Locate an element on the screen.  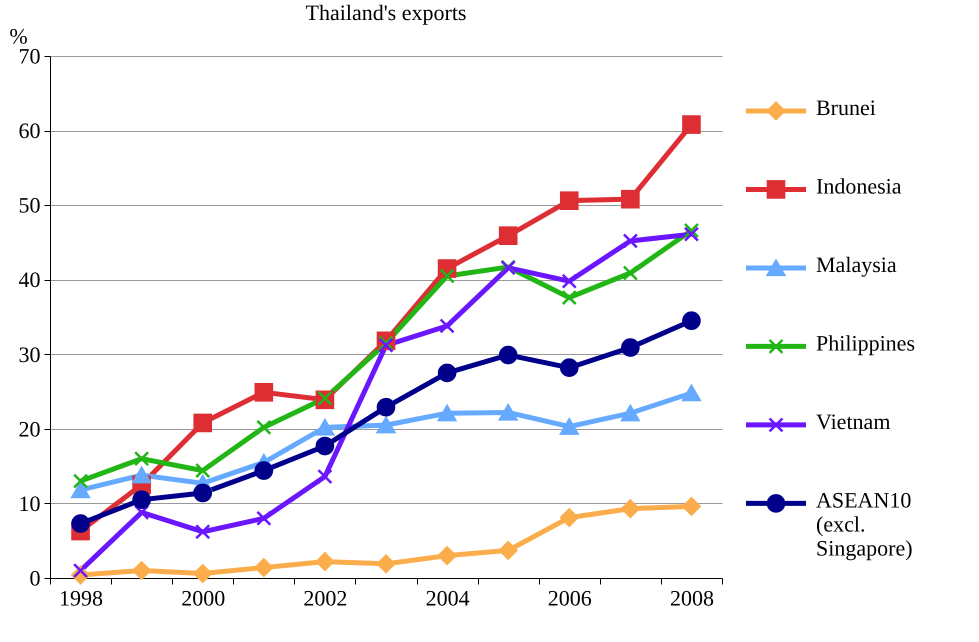
x-tick-label: 2002 is located at coordinates (325, 598).